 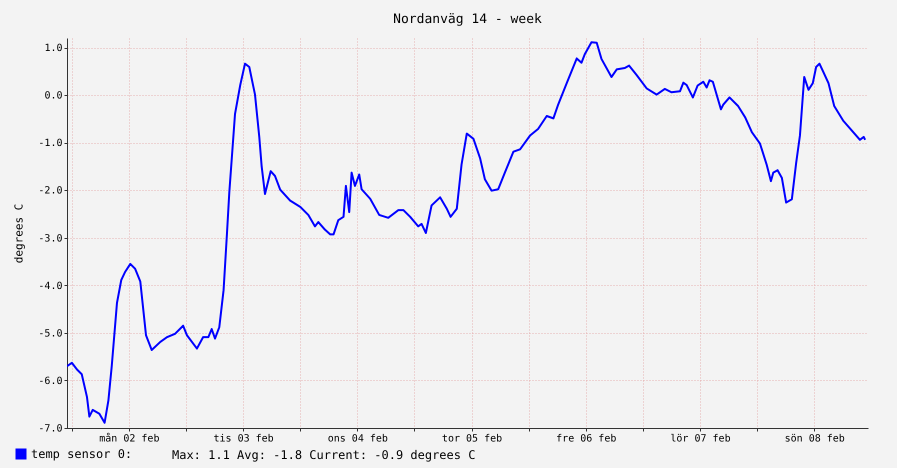 I want to click on chart-title: Nordanväg 14 - week, so click(x=467, y=19).